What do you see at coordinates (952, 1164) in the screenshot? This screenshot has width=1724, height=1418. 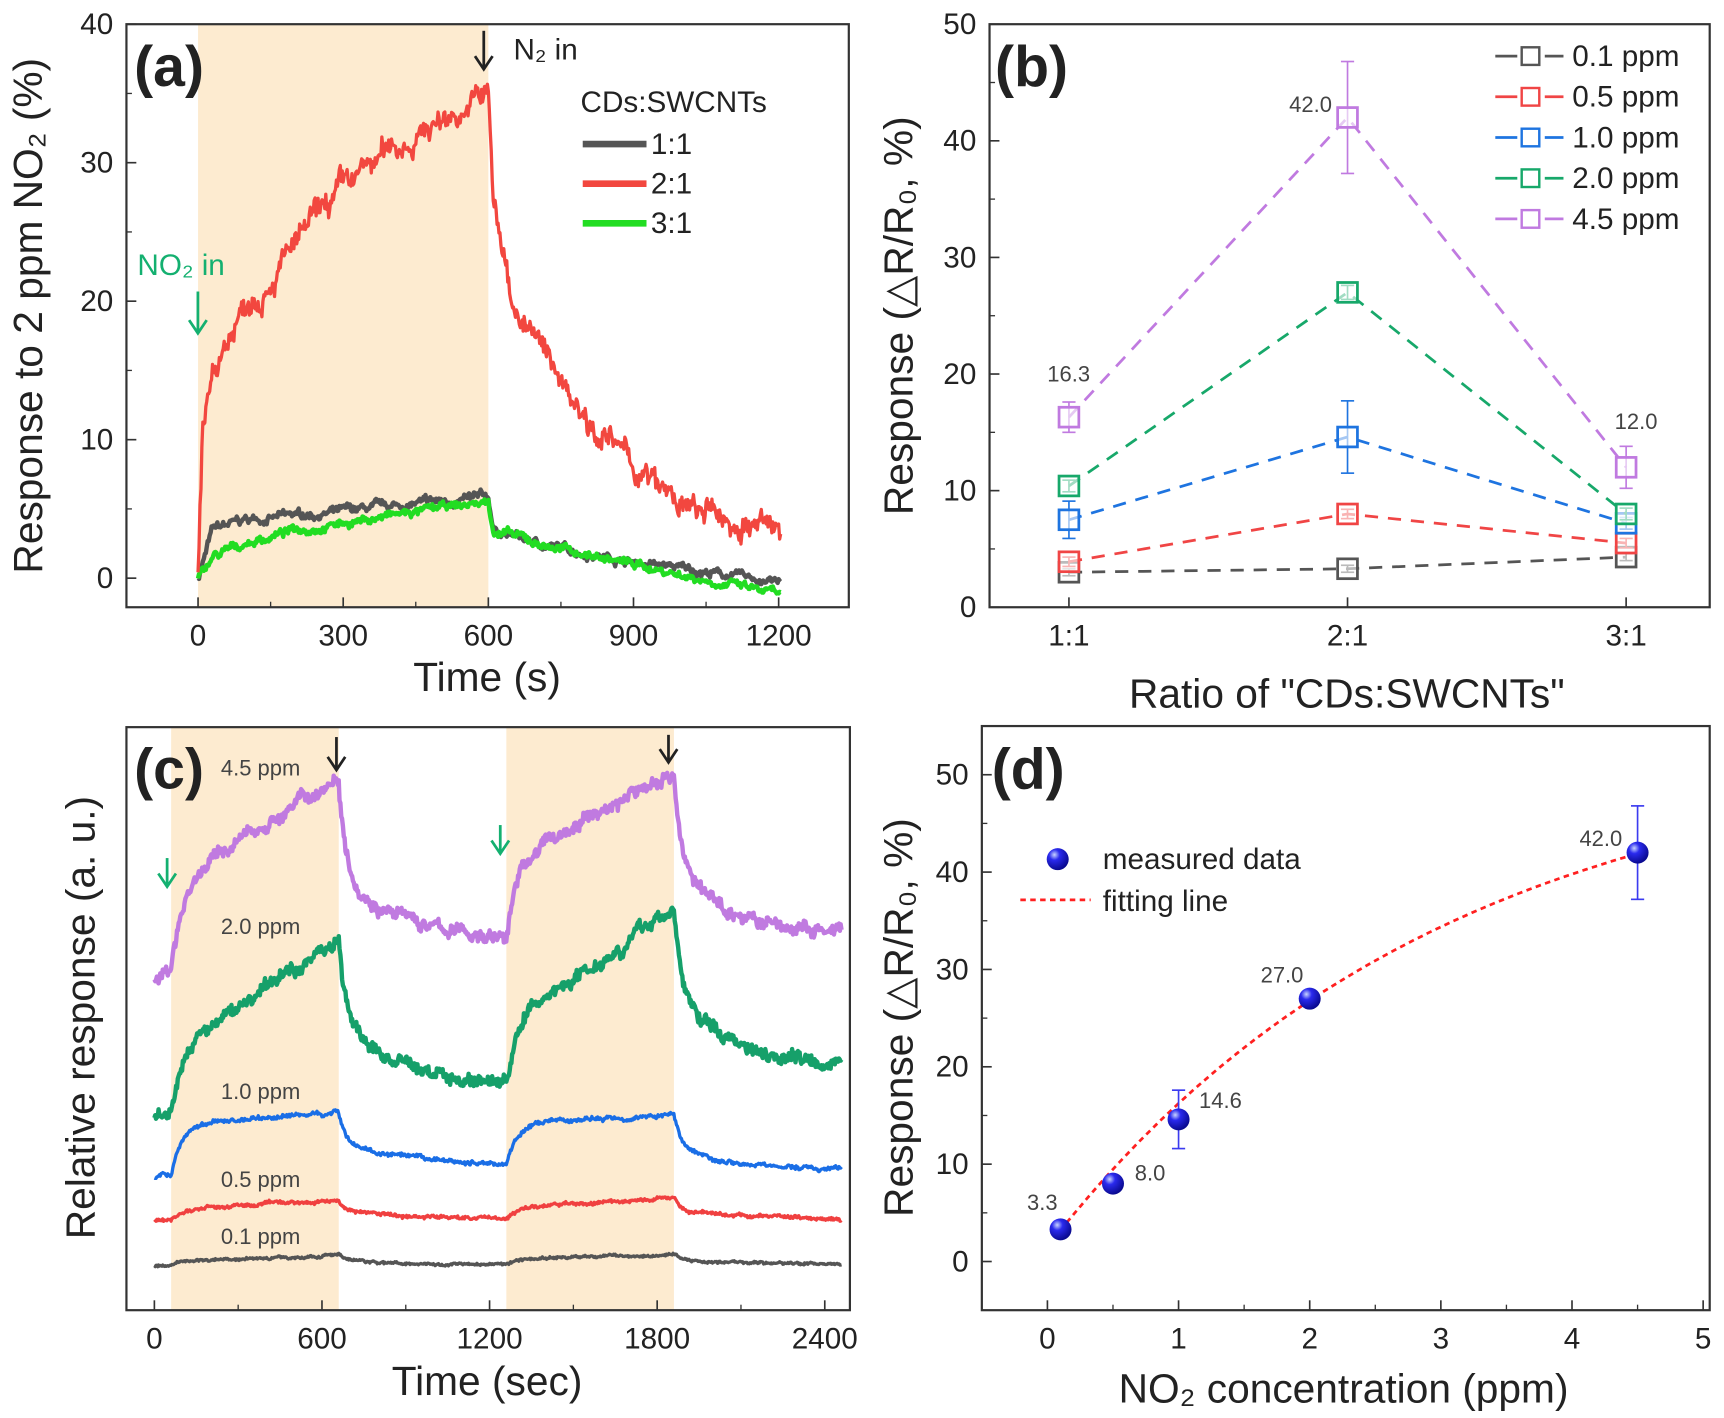 I see `d-y-tick-label: 10` at bounding box center [952, 1164].